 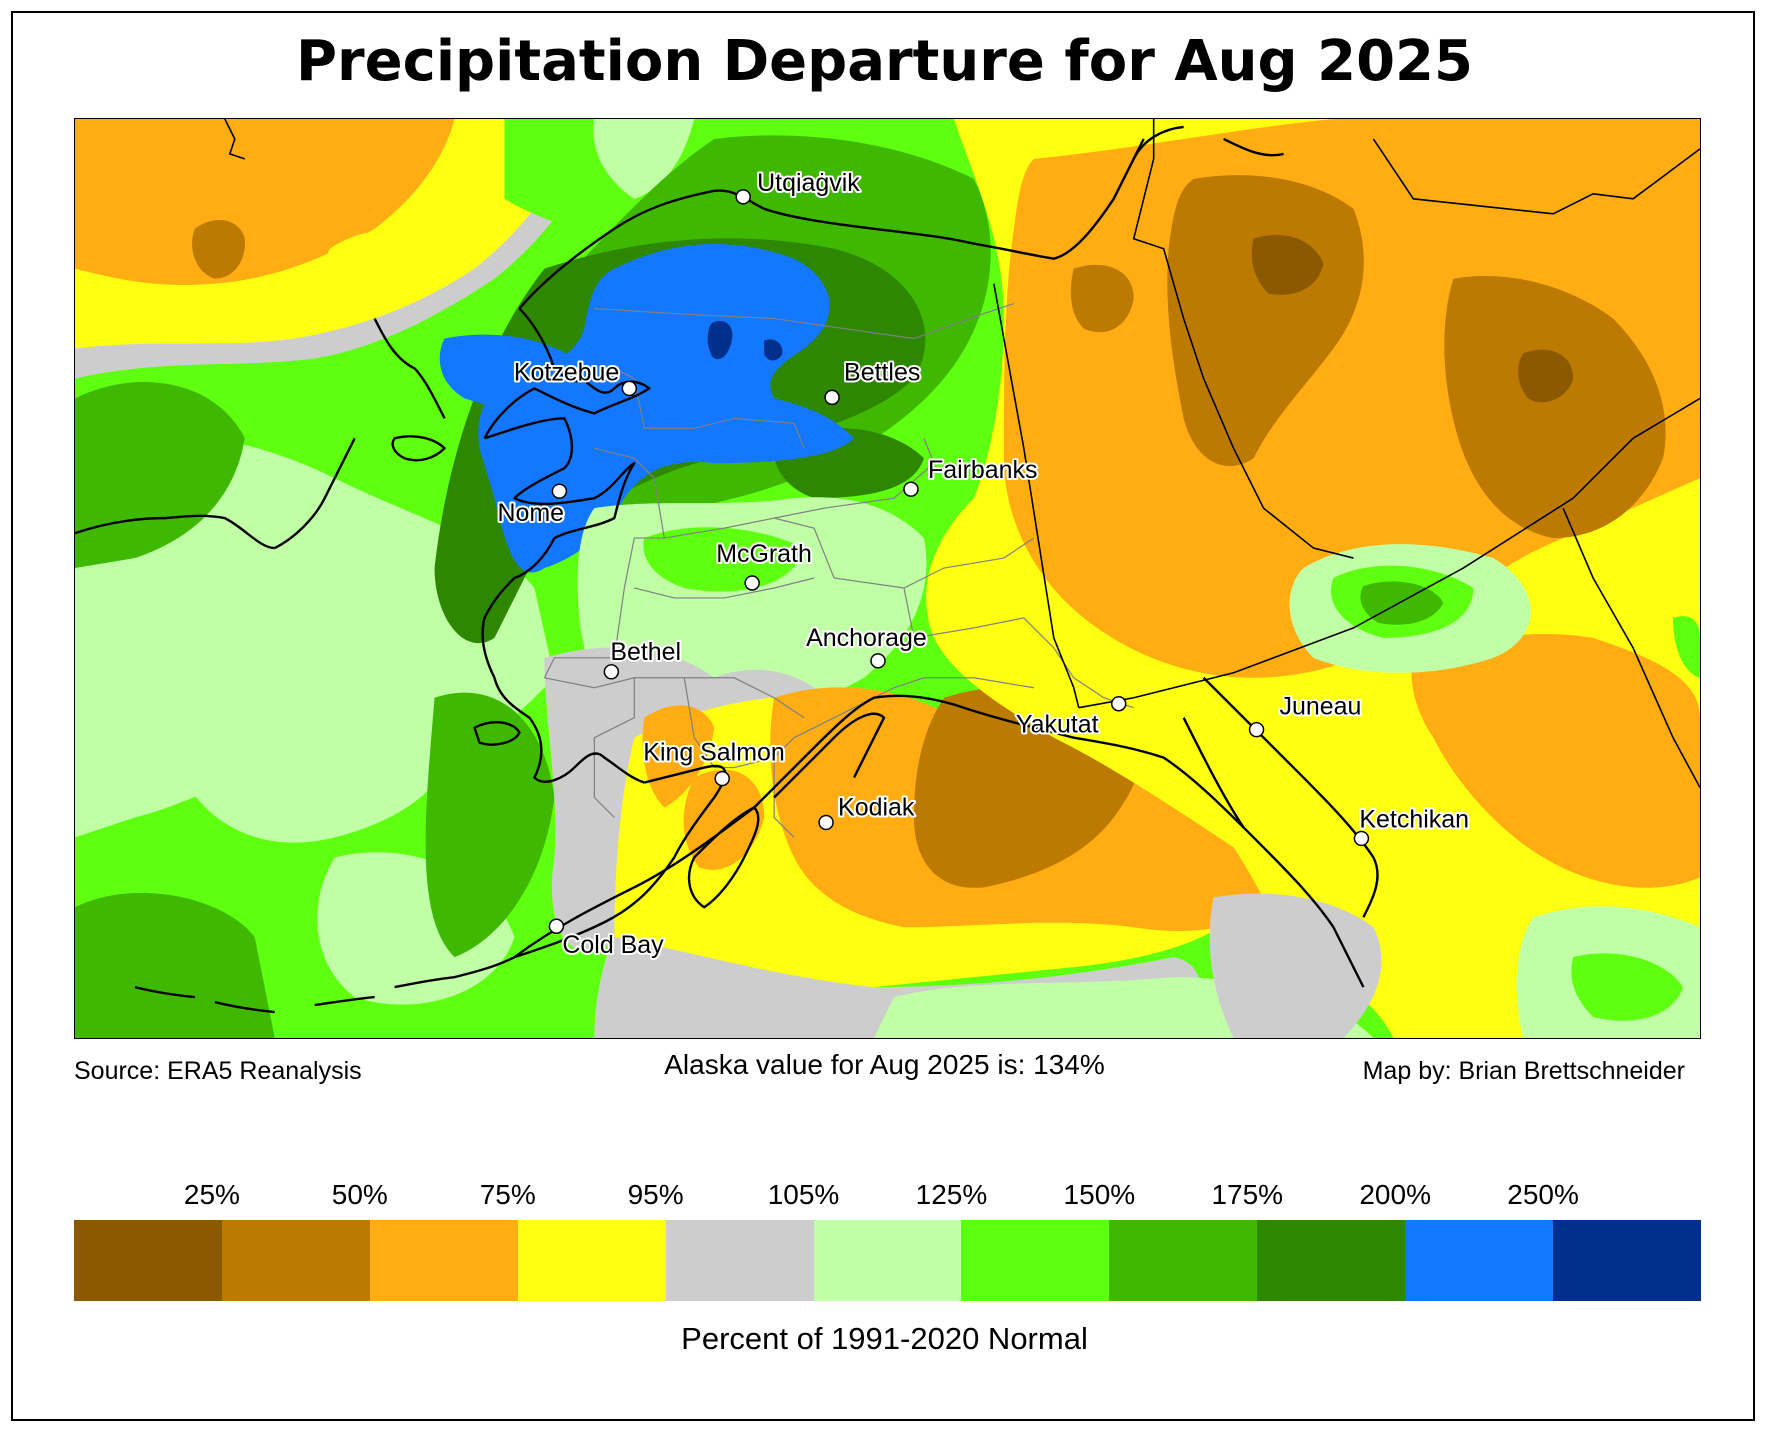 I want to click on arctic-coast, so click(x=831, y=224).